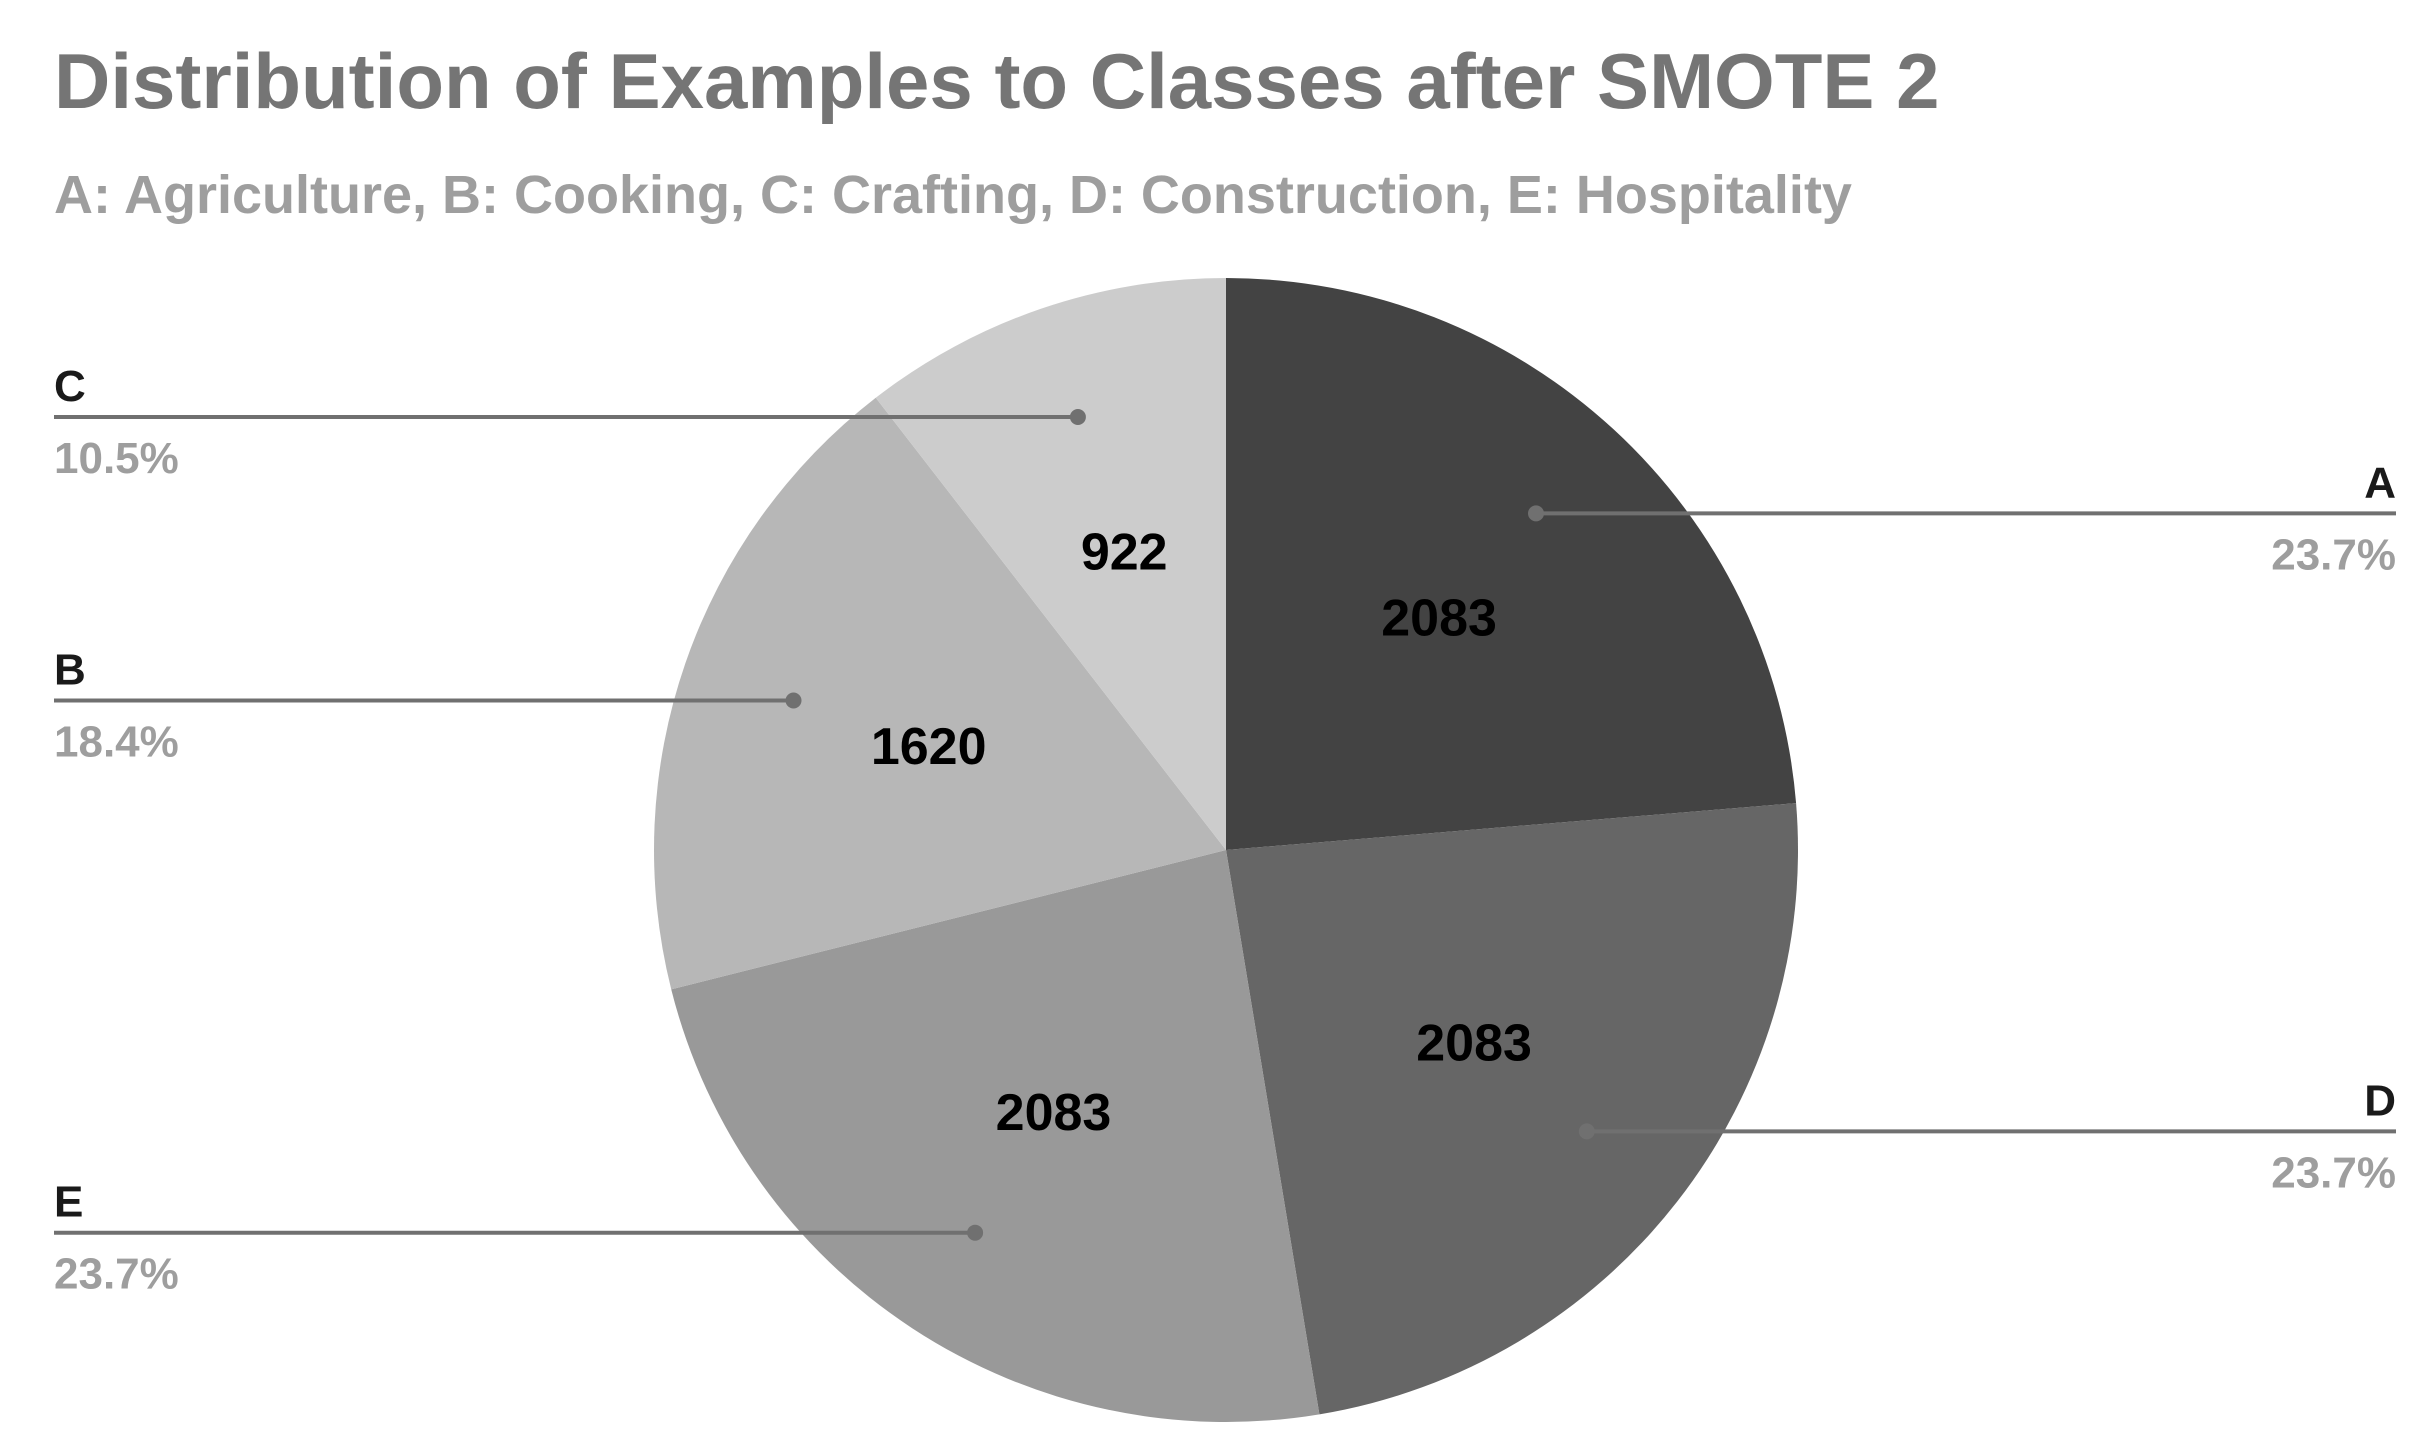 The width and height of the screenshot is (2422, 1445). Describe the element at coordinates (1054, 1113) in the screenshot. I see `slice-value-e: 2083` at that location.